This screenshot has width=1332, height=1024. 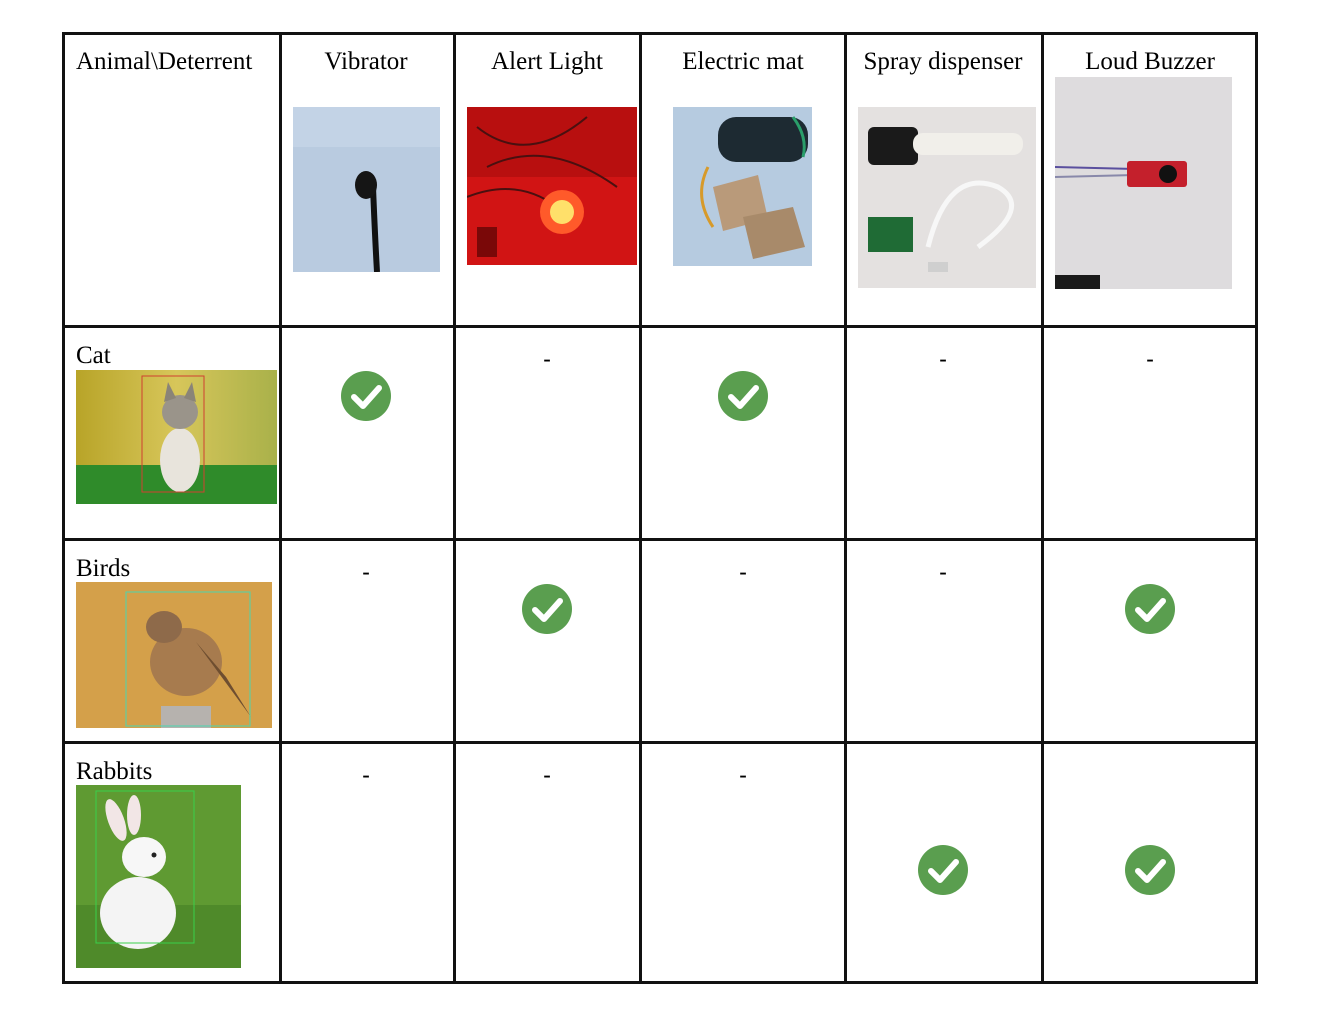 I want to click on corner-header: Animal\Deterrent, so click(x=164, y=61).